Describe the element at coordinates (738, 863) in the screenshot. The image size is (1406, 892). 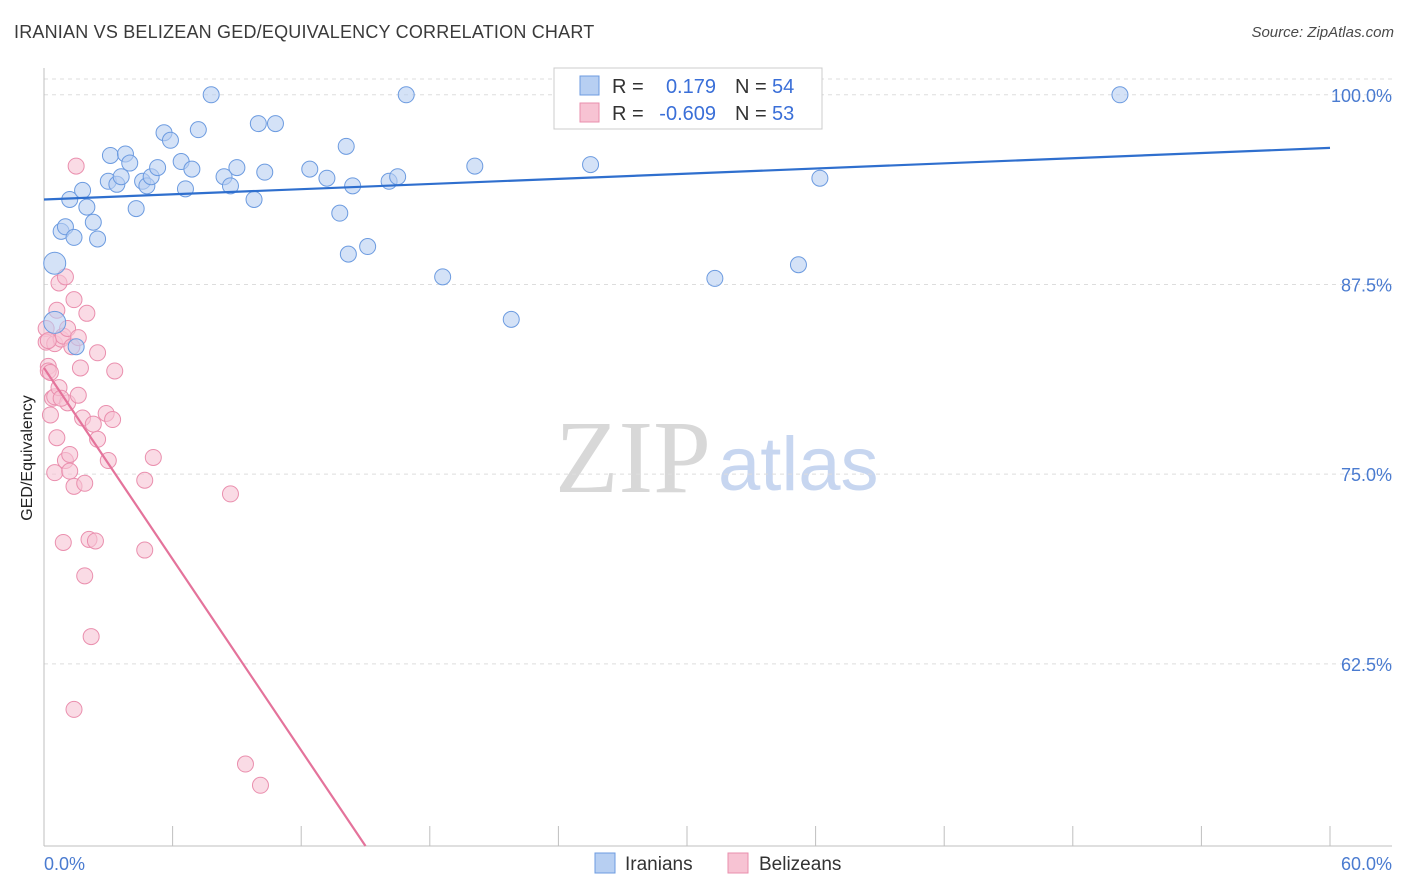
I see `bottom-legend-swatch-belizeans` at that location.